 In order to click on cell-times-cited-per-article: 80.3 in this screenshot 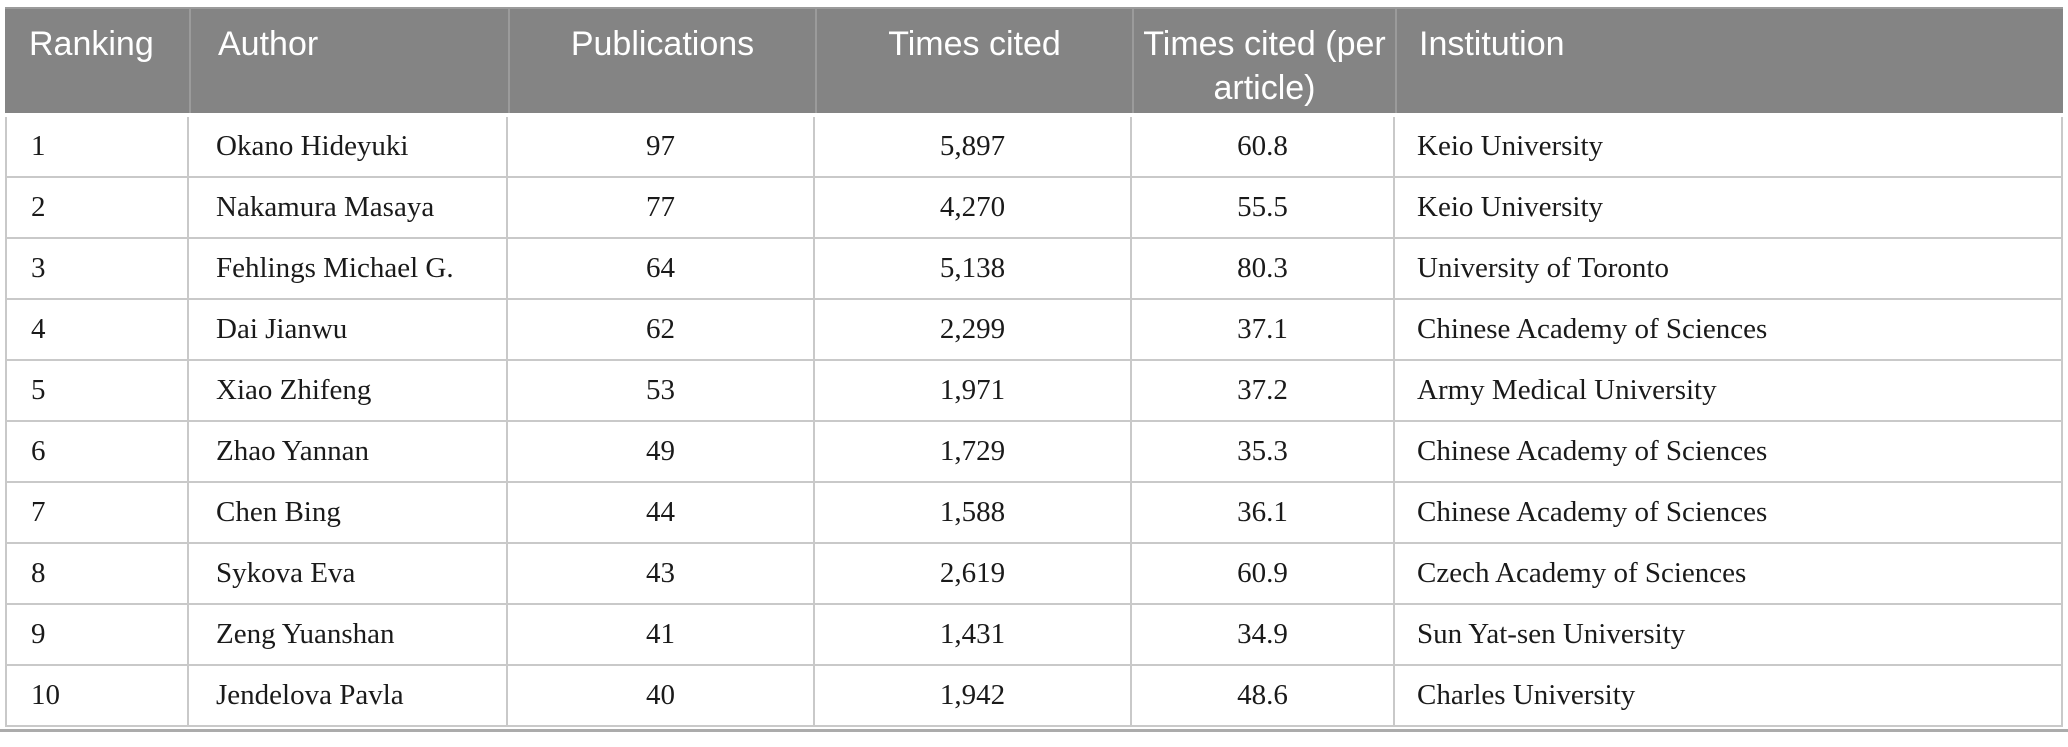, I will do `click(1263, 268)`.